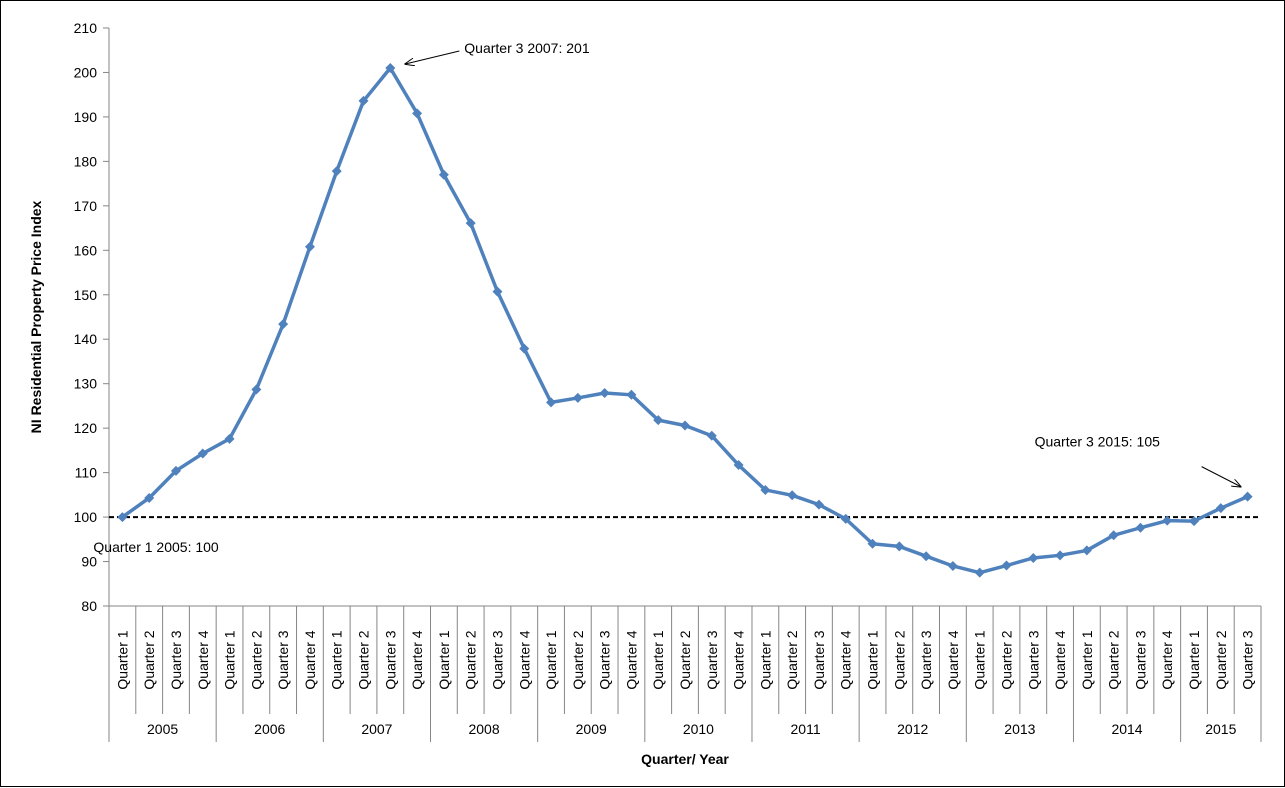 This screenshot has height=788, width=1285. Describe the element at coordinates (86, 384) in the screenshot. I see `y-tick-label: 130` at that location.